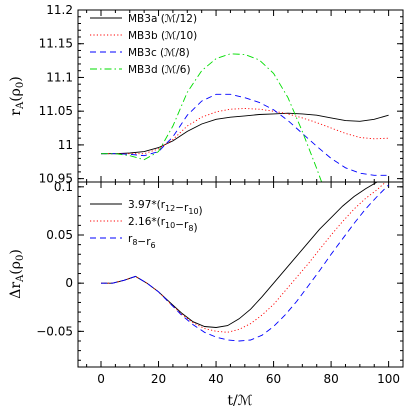 This screenshot has width=415, height=415. Describe the element at coordinates (330, 379) in the screenshot. I see `x-tick-label: 80` at that location.